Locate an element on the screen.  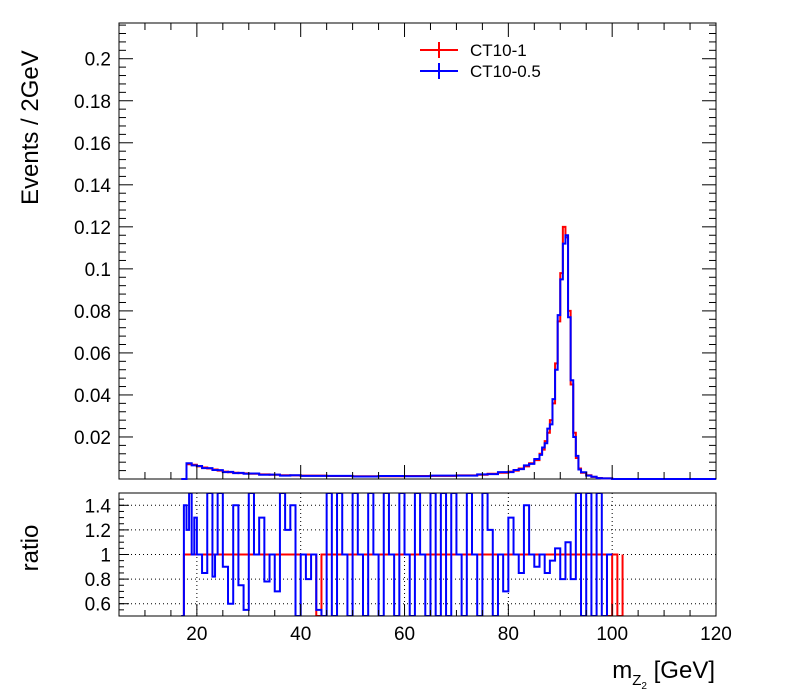
ratio-y-tick-label: 1 is located at coordinates (105, 556).